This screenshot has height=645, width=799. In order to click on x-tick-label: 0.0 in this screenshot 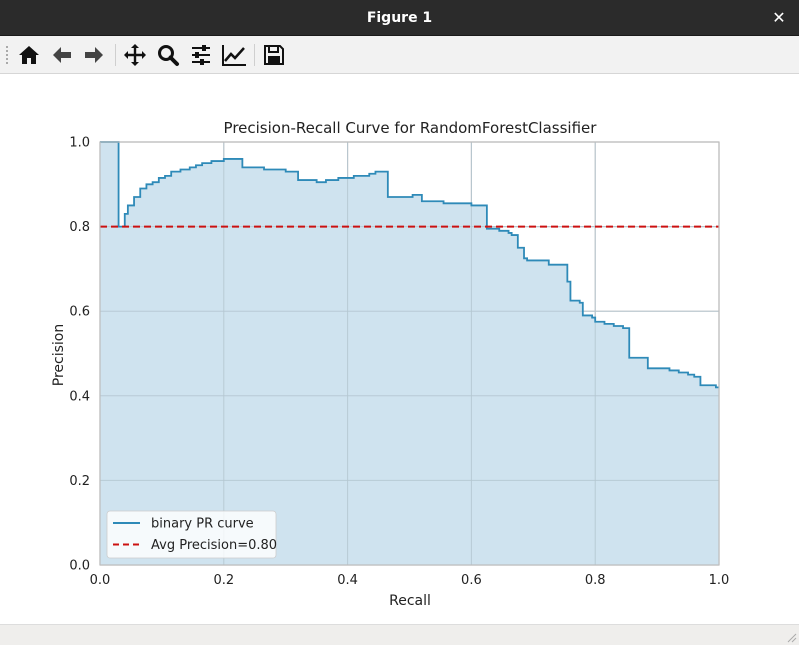, I will do `click(100, 580)`.